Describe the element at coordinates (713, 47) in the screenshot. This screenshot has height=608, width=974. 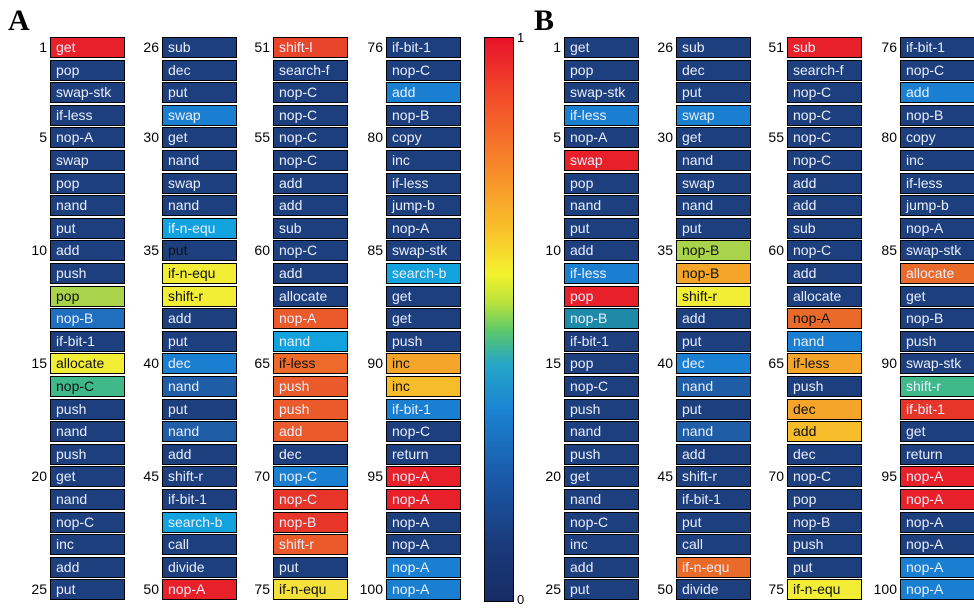
I see `instruction-cell: sub` at that location.